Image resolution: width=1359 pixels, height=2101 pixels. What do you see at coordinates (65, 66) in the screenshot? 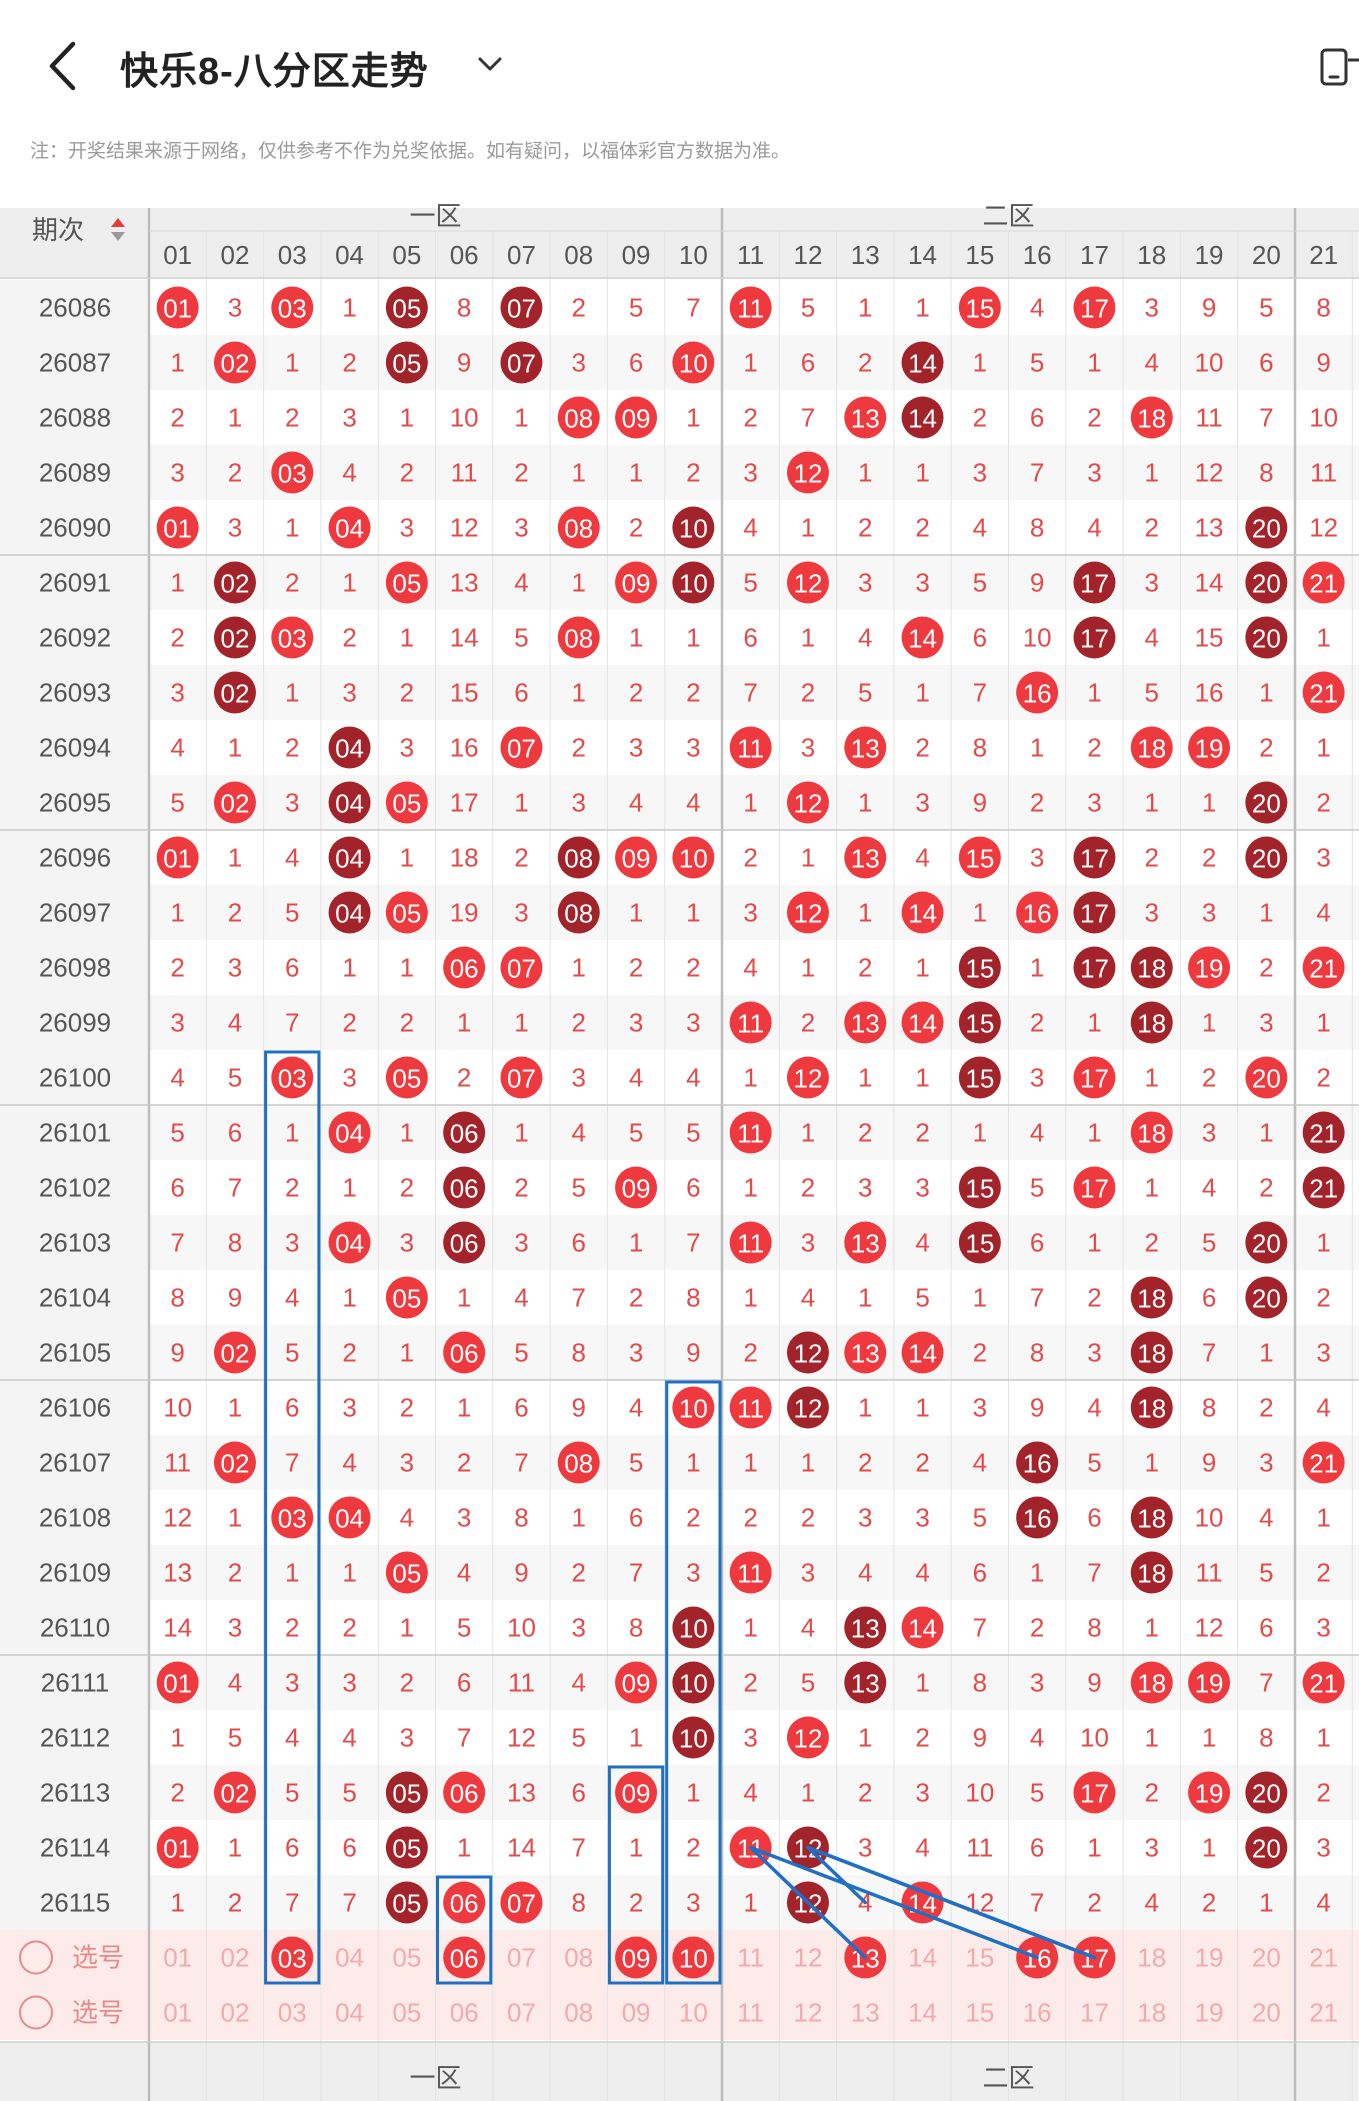
I see `chevron-left-icon` at bounding box center [65, 66].